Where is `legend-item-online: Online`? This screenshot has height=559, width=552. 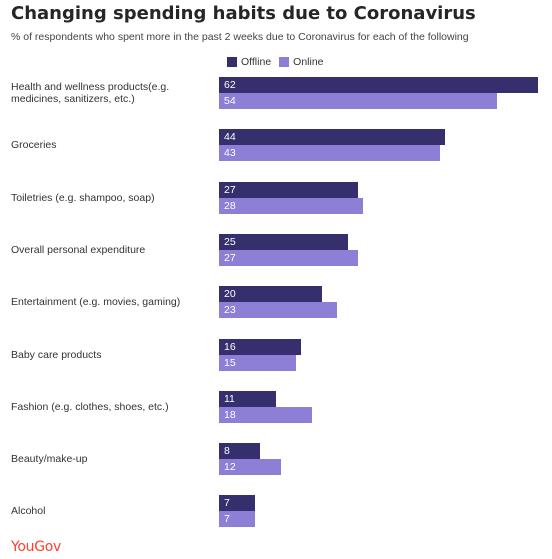 legend-item-online: Online is located at coordinates (301, 62).